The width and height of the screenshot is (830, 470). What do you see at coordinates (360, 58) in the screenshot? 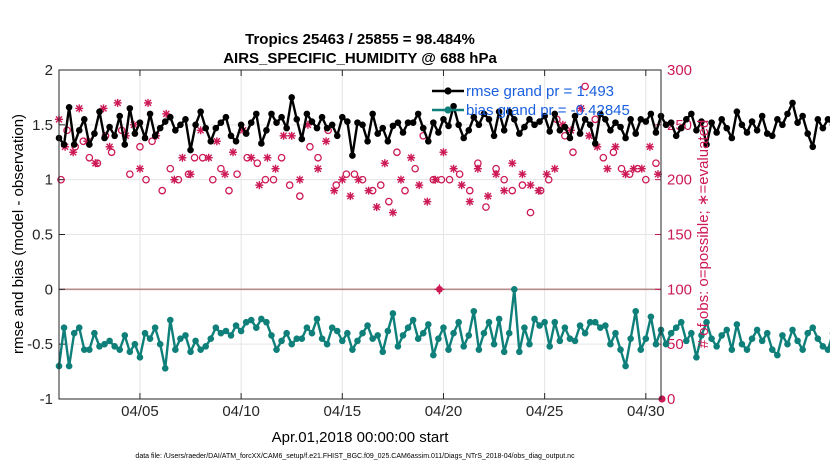
I see `chart-title-line2: AIRS_SPECIFIC_HUMIDITY @ 688 hPa` at bounding box center [360, 58].